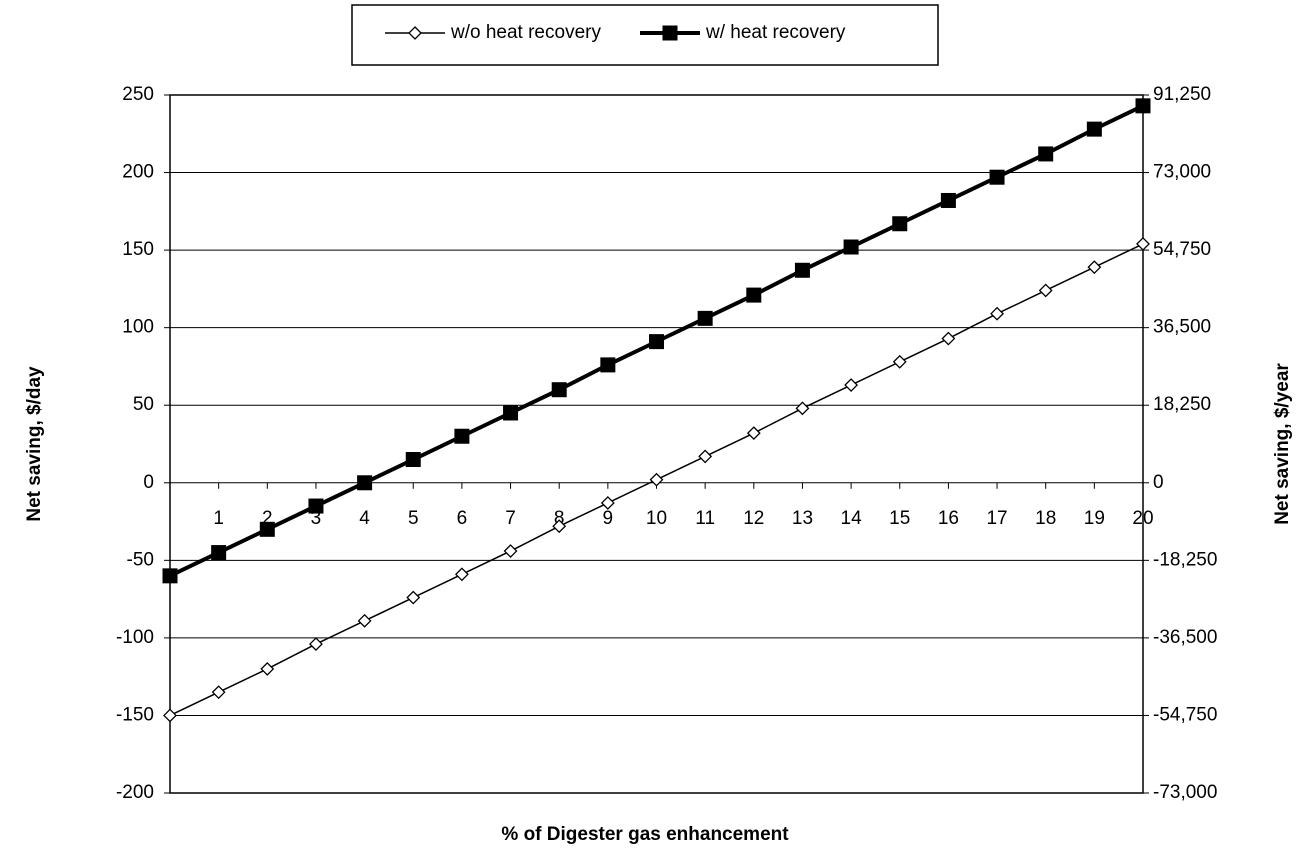  Describe the element at coordinates (1182, 249) in the screenshot. I see `y2-tick-label: 54,750` at that location.